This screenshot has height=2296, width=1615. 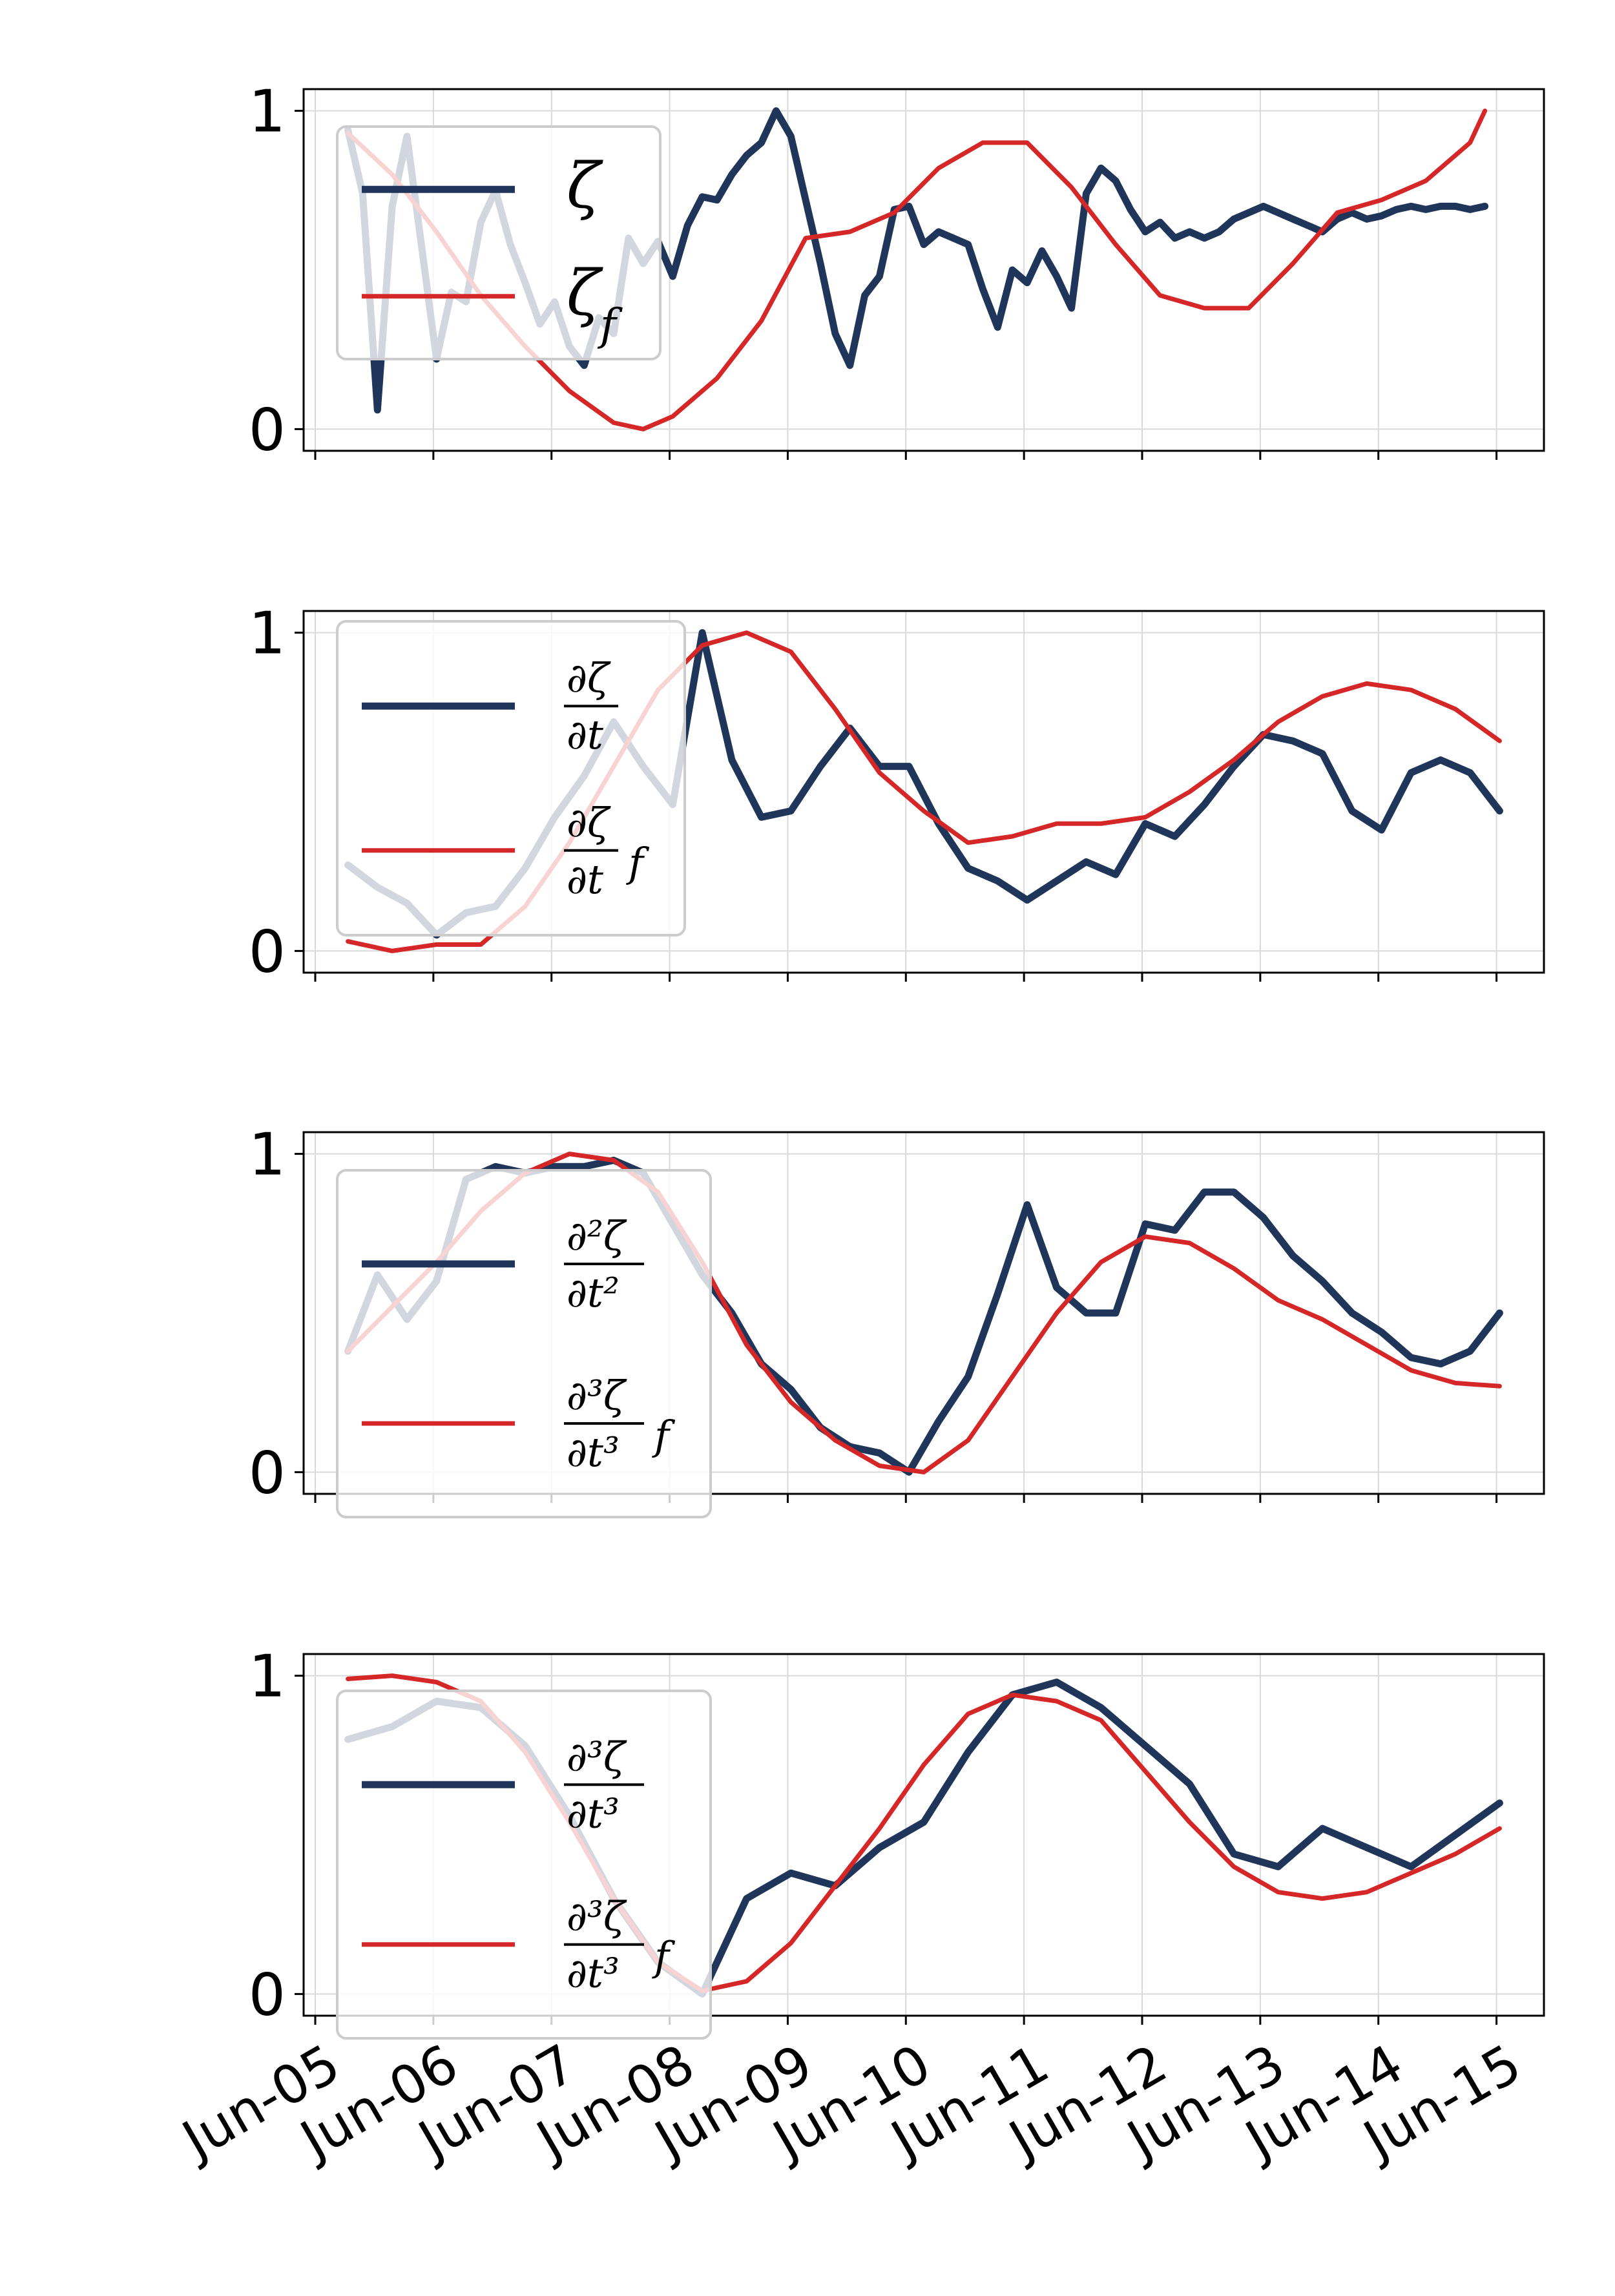 I want to click on panel-2: 01∂ζ∂t∂ζ∂t f, so click(x=897, y=793).